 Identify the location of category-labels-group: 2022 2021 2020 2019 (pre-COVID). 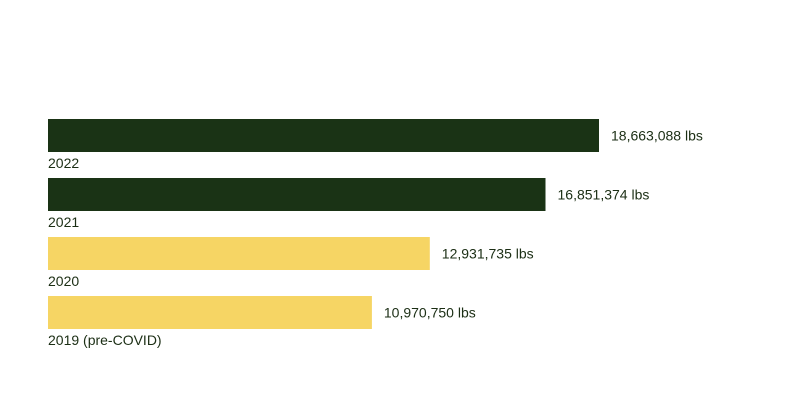
(105, 251).